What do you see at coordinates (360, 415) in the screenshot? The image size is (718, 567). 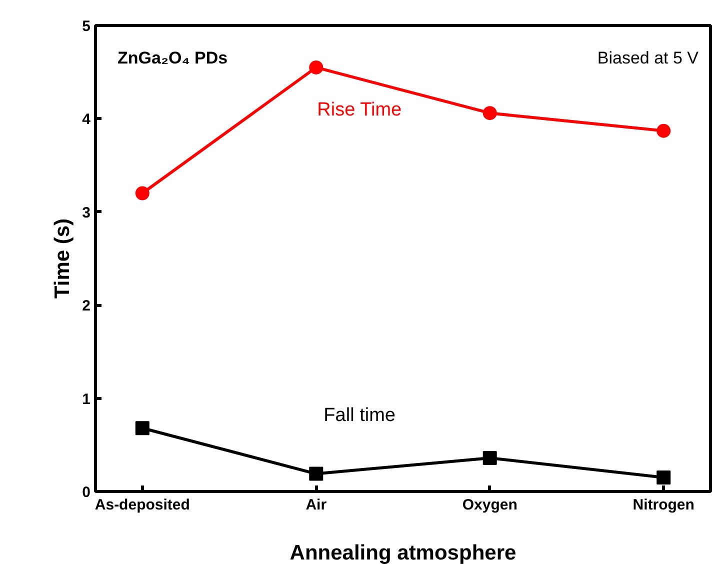 I see `text: Fall time` at bounding box center [360, 415].